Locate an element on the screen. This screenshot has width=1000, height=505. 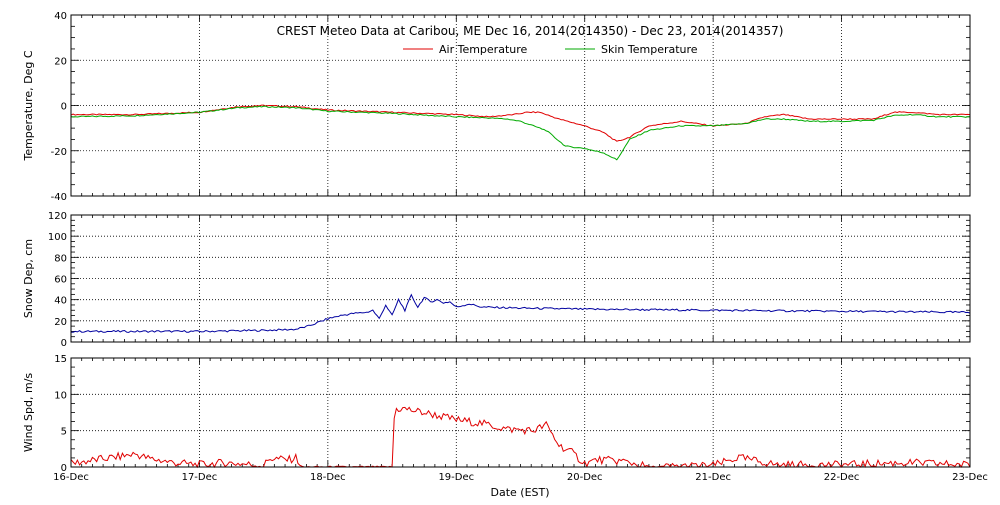
y-axis-title: Temperature, Deg C is located at coordinates (28, 105).